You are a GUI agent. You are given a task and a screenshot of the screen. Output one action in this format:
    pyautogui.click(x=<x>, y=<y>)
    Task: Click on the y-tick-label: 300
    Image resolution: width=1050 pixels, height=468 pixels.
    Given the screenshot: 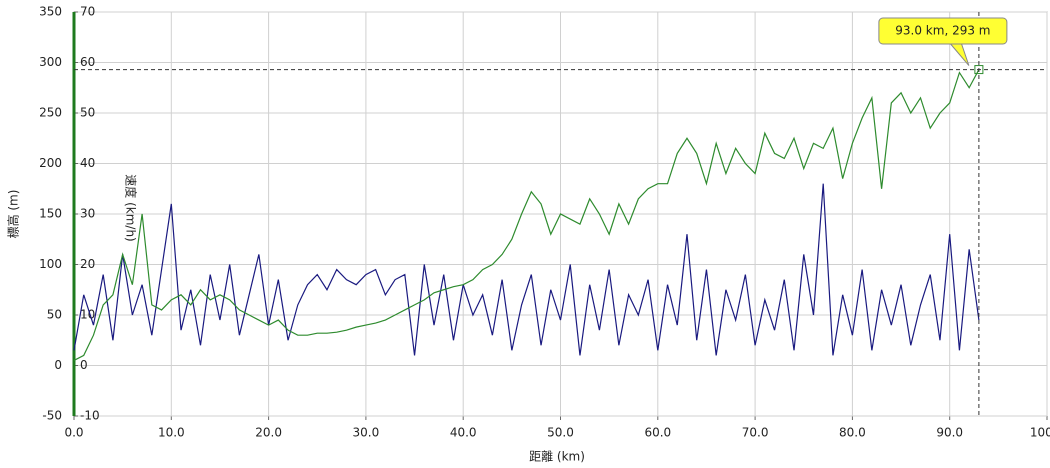 What is the action you would take?
    pyautogui.click(x=50, y=62)
    